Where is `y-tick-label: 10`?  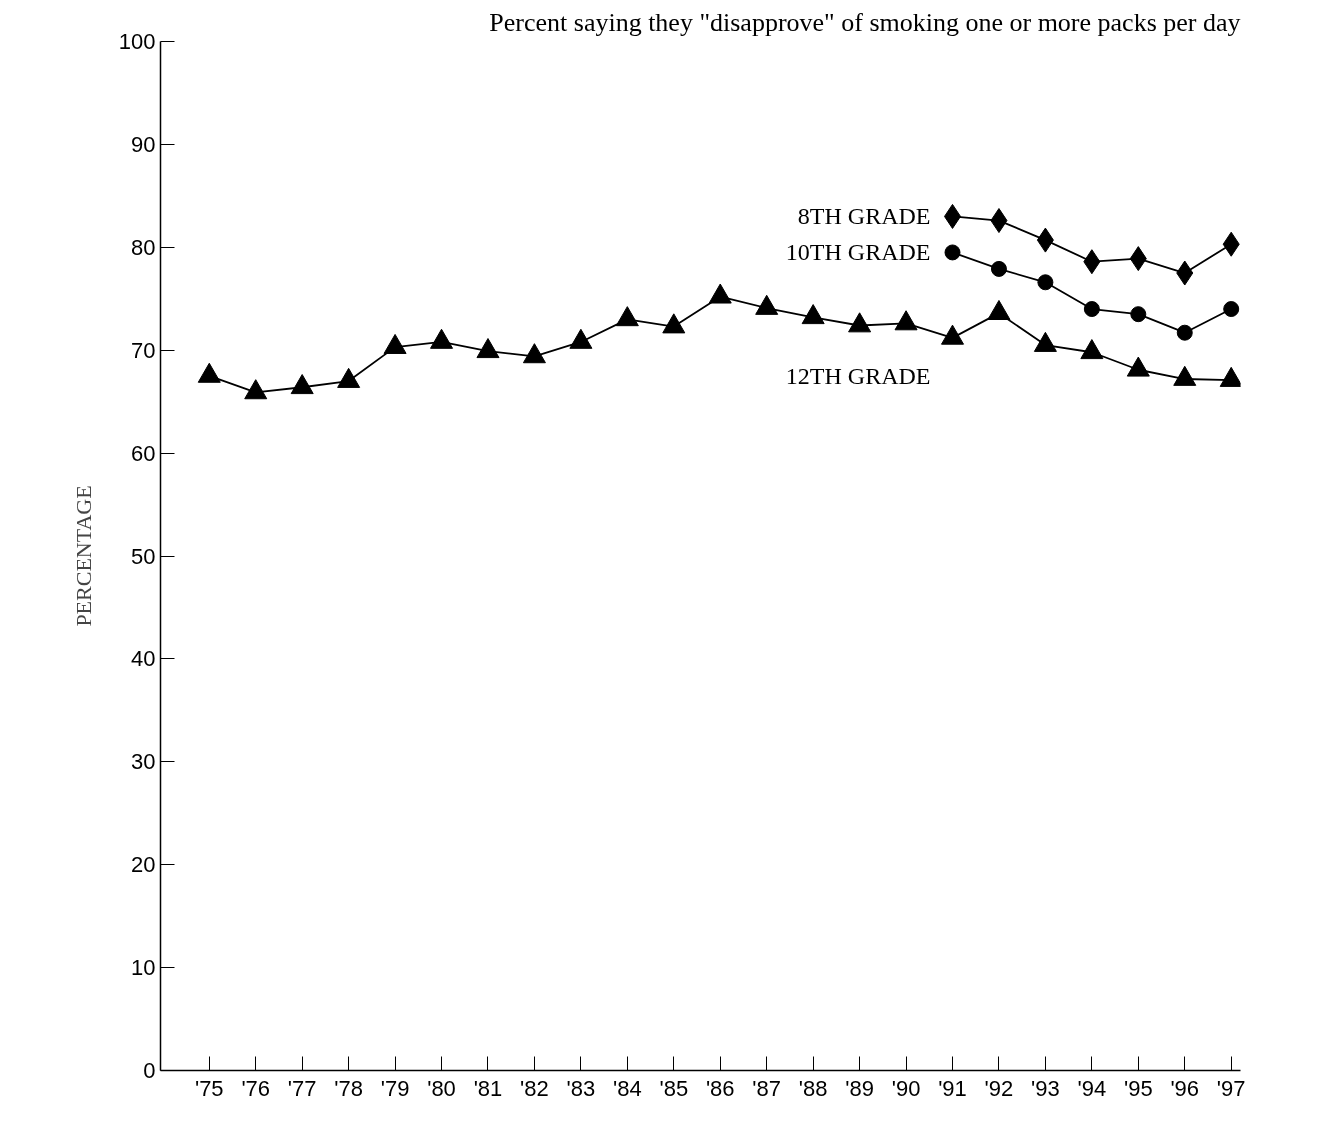
y-tick-label: 10 is located at coordinates (143, 968).